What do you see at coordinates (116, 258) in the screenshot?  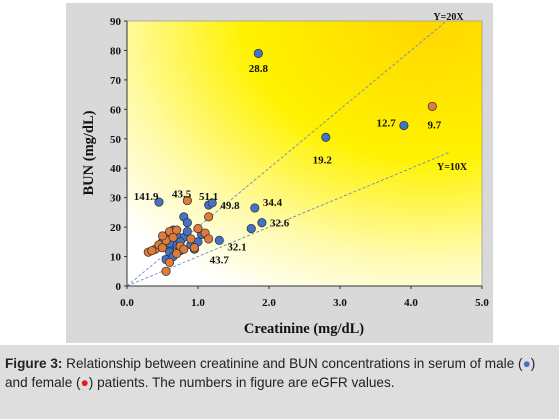 I see `y-tick-label: 10` at bounding box center [116, 258].